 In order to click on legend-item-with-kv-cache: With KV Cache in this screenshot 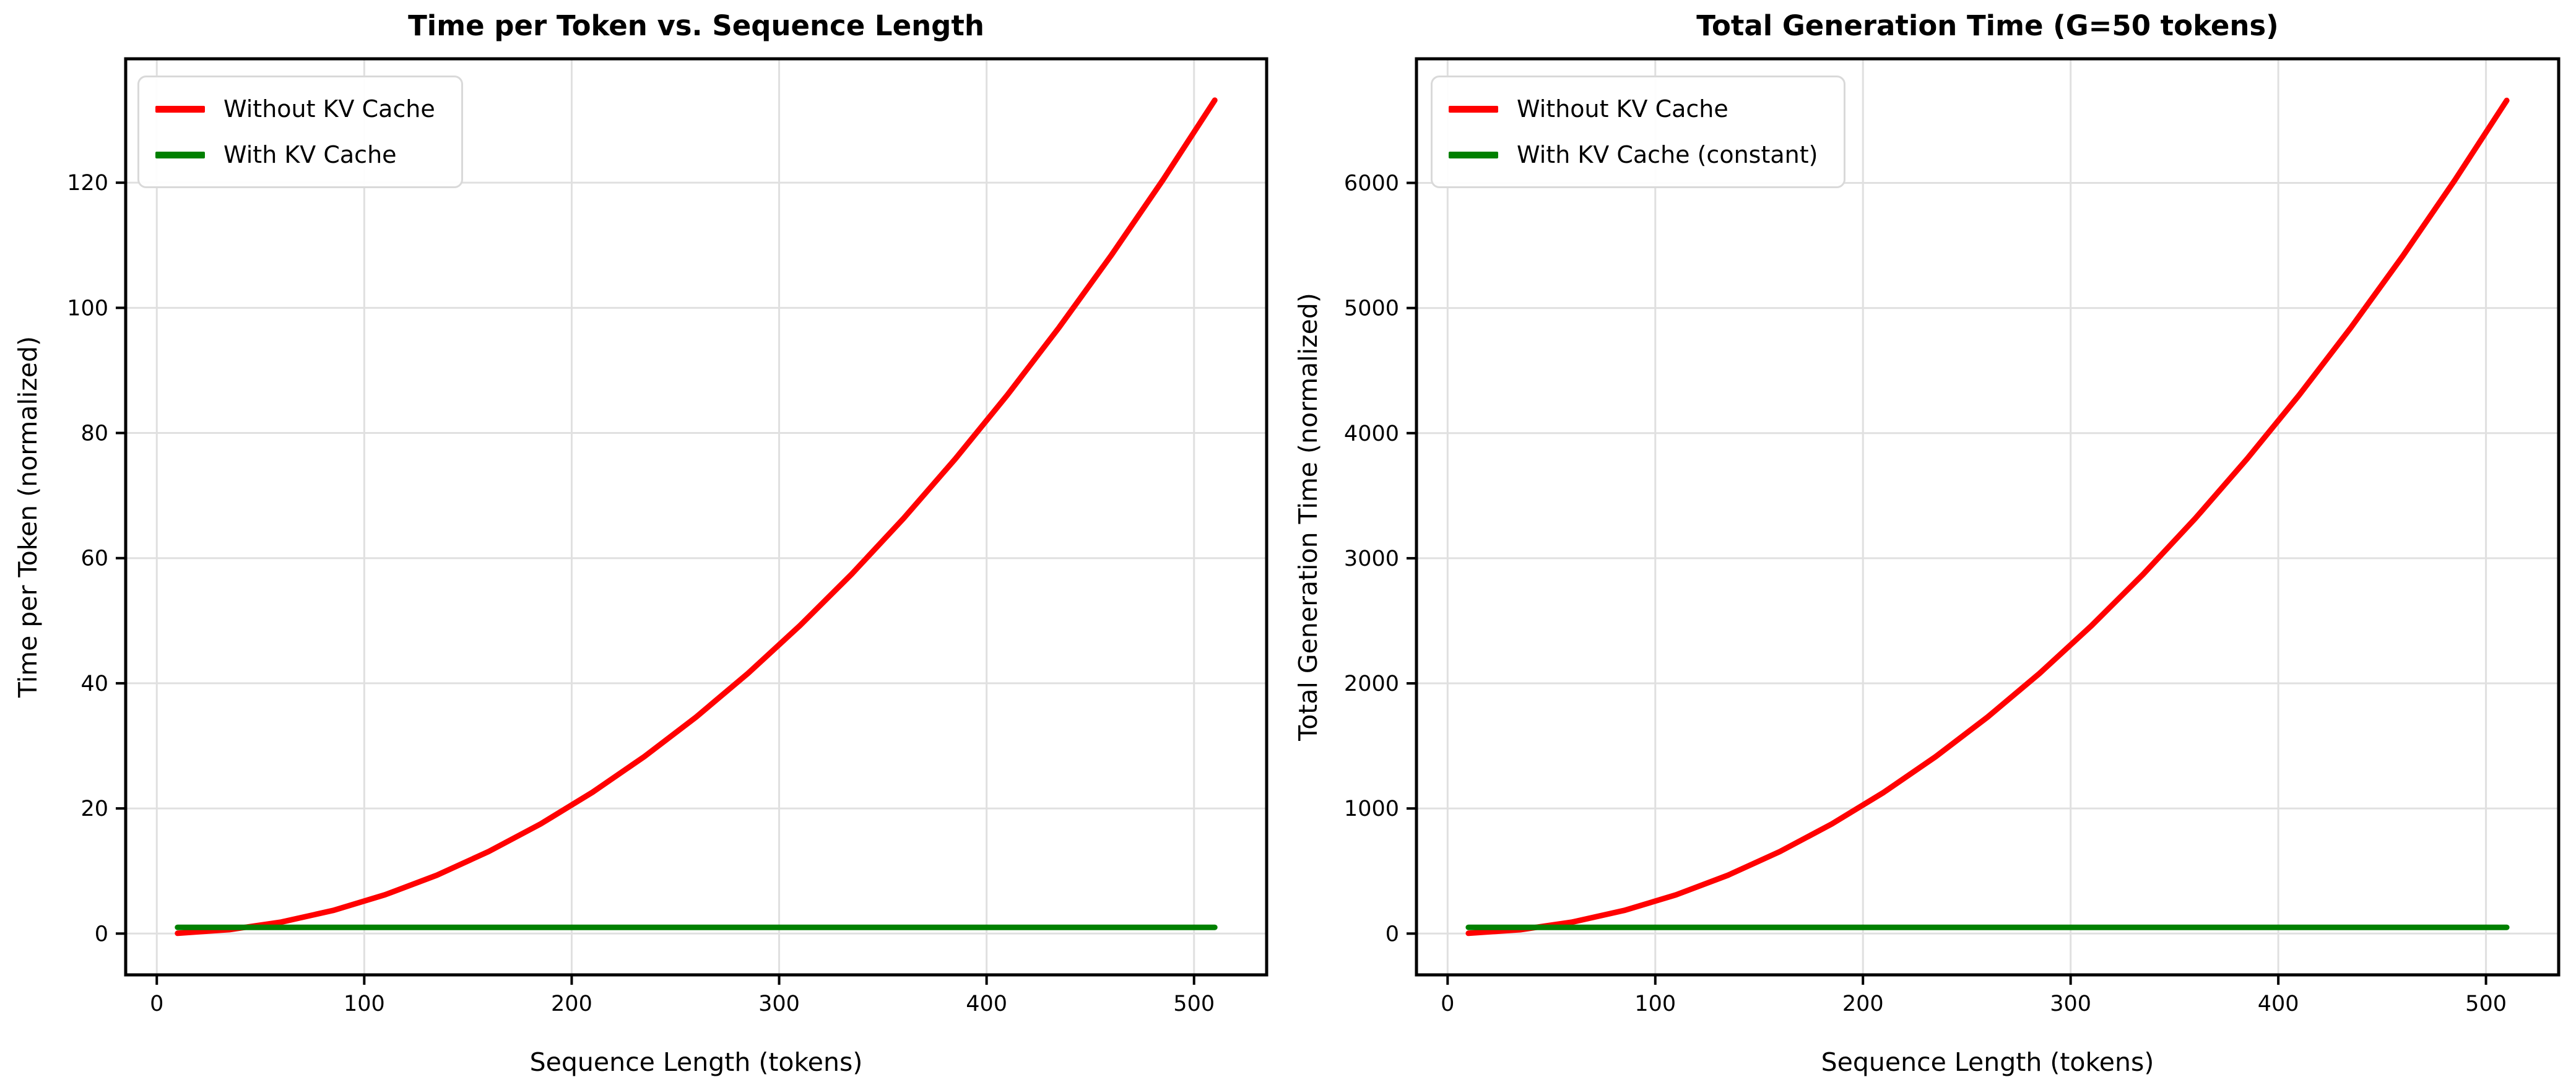, I will do `click(295, 155)`.